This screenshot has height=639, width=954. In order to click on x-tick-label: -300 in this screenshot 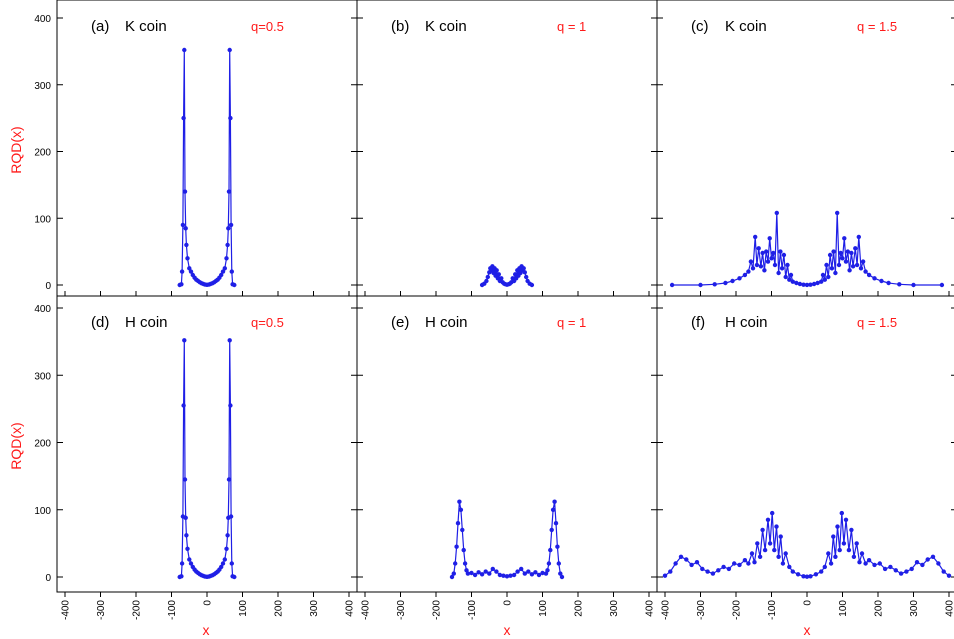, I will do `click(401, 610)`.